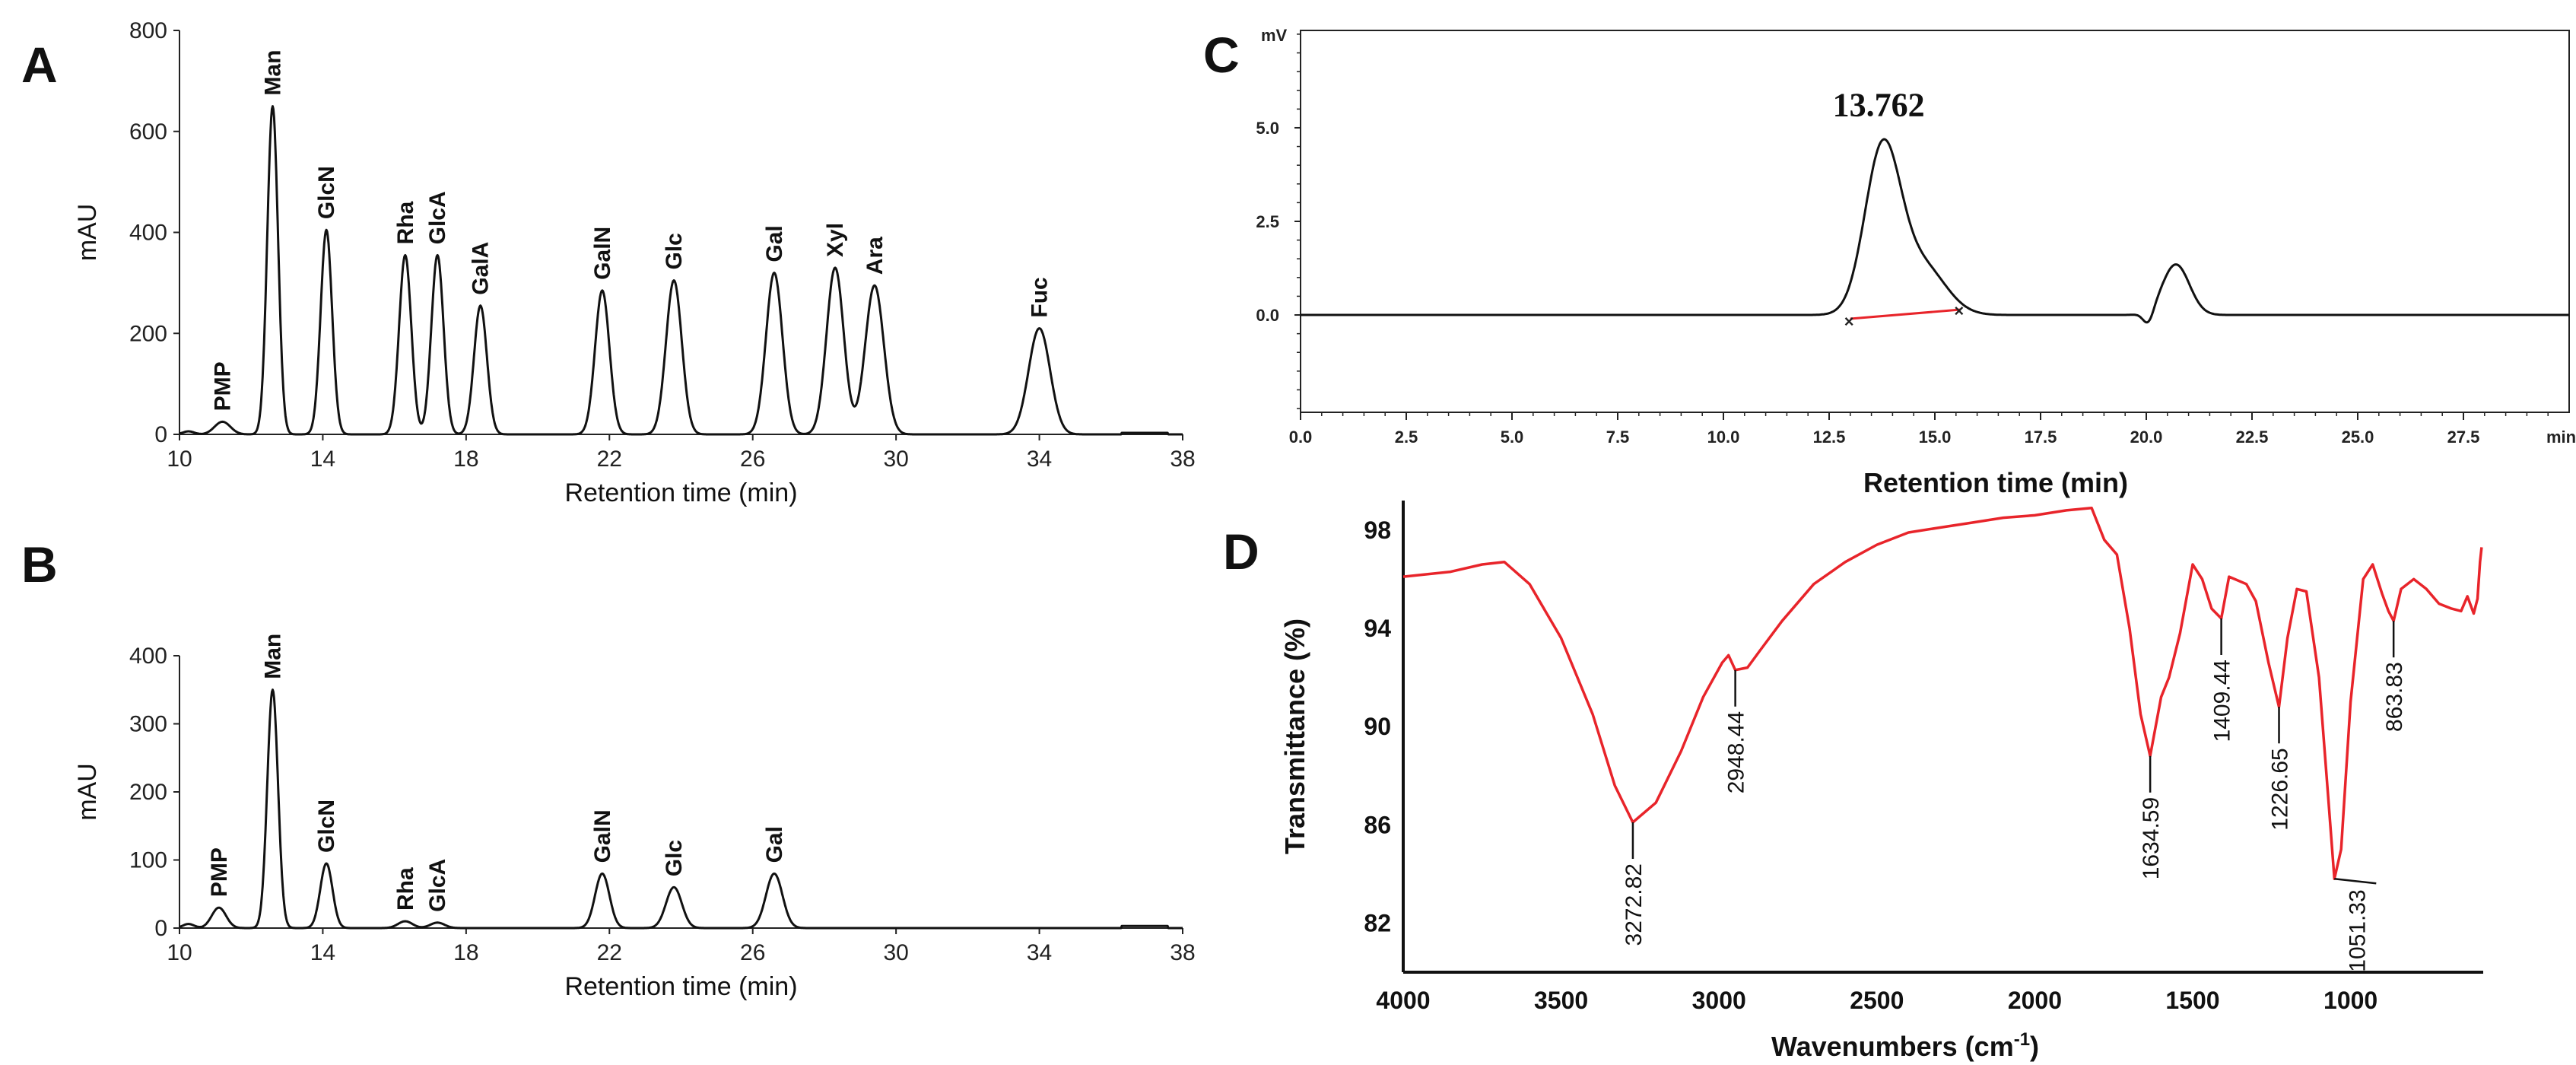 This screenshot has height=1065, width=2576. What do you see at coordinates (835, 240) in the screenshot?
I see `peak-label-xyl: Xyl` at bounding box center [835, 240].